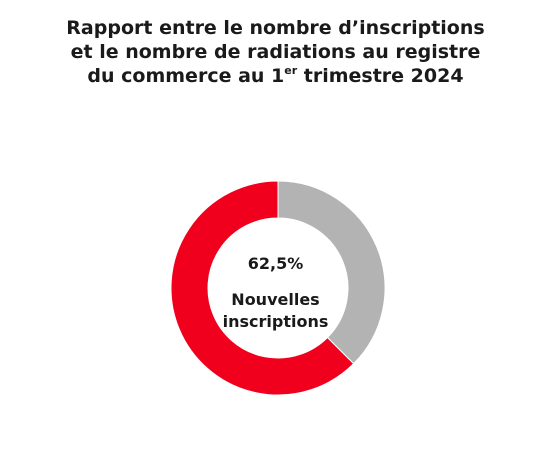  I want to click on chart-title-line-2: et le nombre de radiations au registre, so click(275, 52).